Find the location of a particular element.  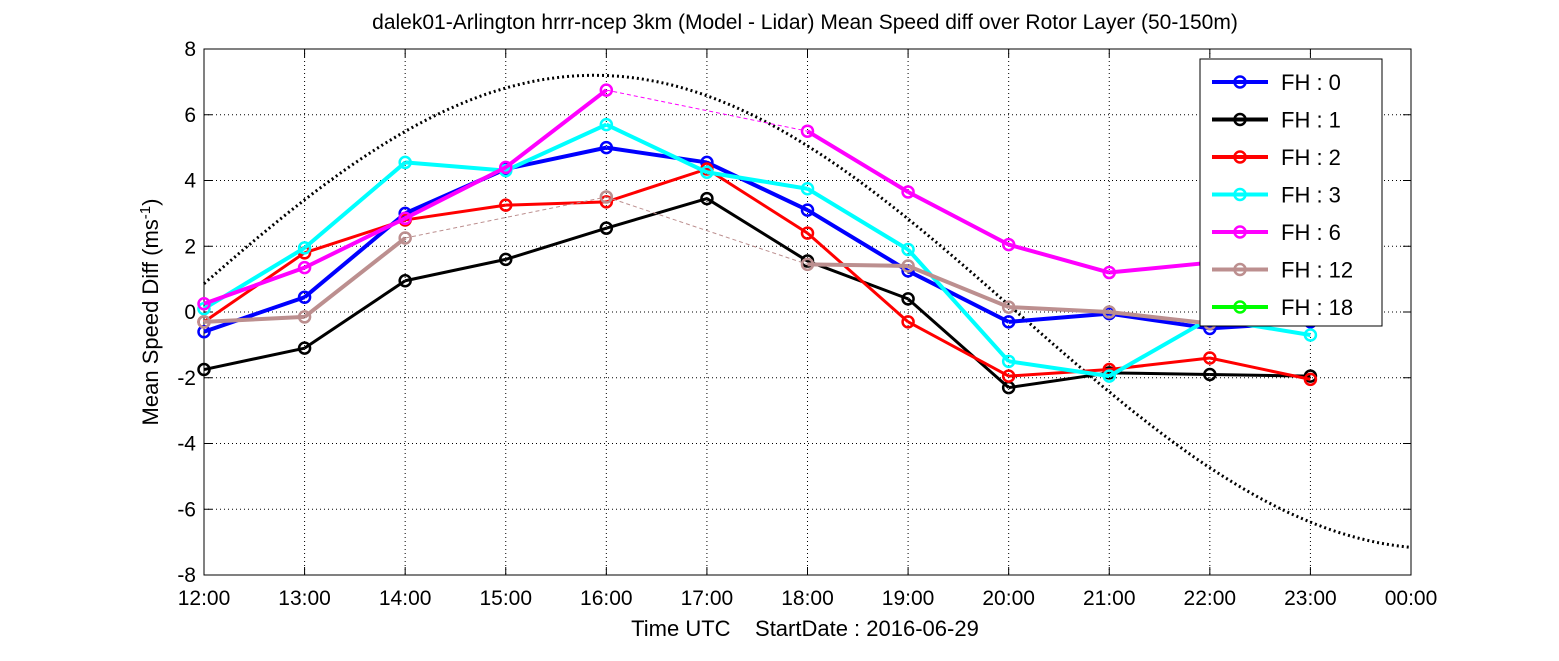

x-tick-label: 00:00 is located at coordinates (1411, 598).